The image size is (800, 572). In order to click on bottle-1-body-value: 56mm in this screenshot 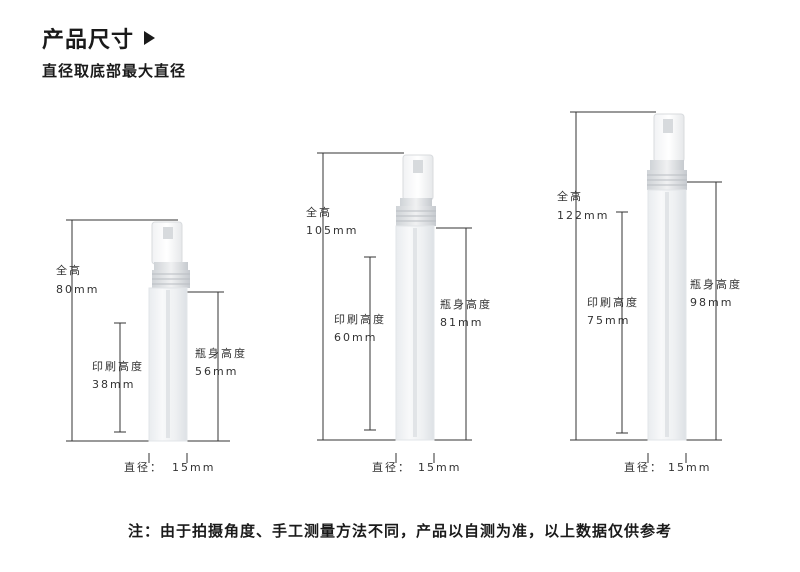, I will do `click(217, 371)`.